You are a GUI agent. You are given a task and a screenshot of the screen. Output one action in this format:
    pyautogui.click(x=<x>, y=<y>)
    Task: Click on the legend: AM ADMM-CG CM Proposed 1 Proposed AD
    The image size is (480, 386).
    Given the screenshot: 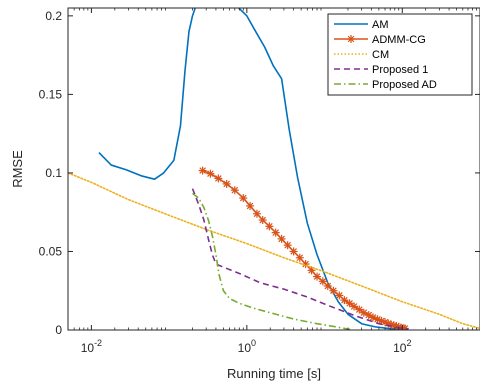 What is the action you would take?
    pyautogui.click(x=400, y=54)
    